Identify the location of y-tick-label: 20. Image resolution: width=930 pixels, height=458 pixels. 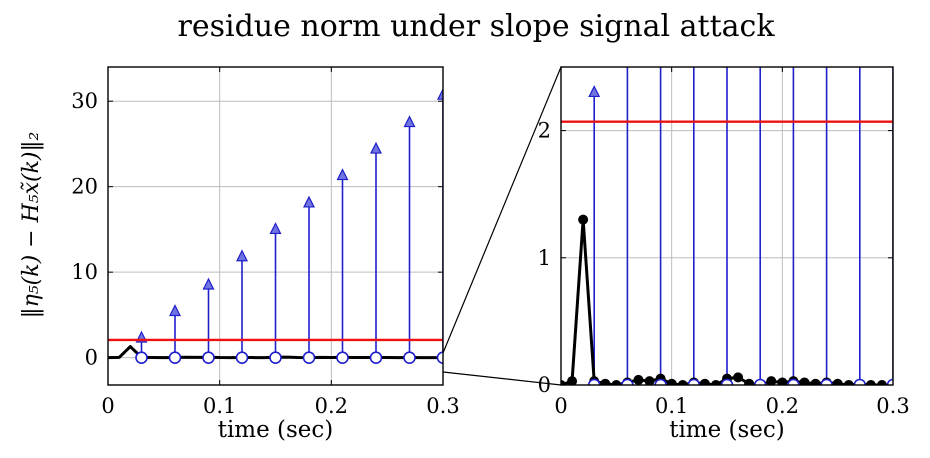
(84, 187).